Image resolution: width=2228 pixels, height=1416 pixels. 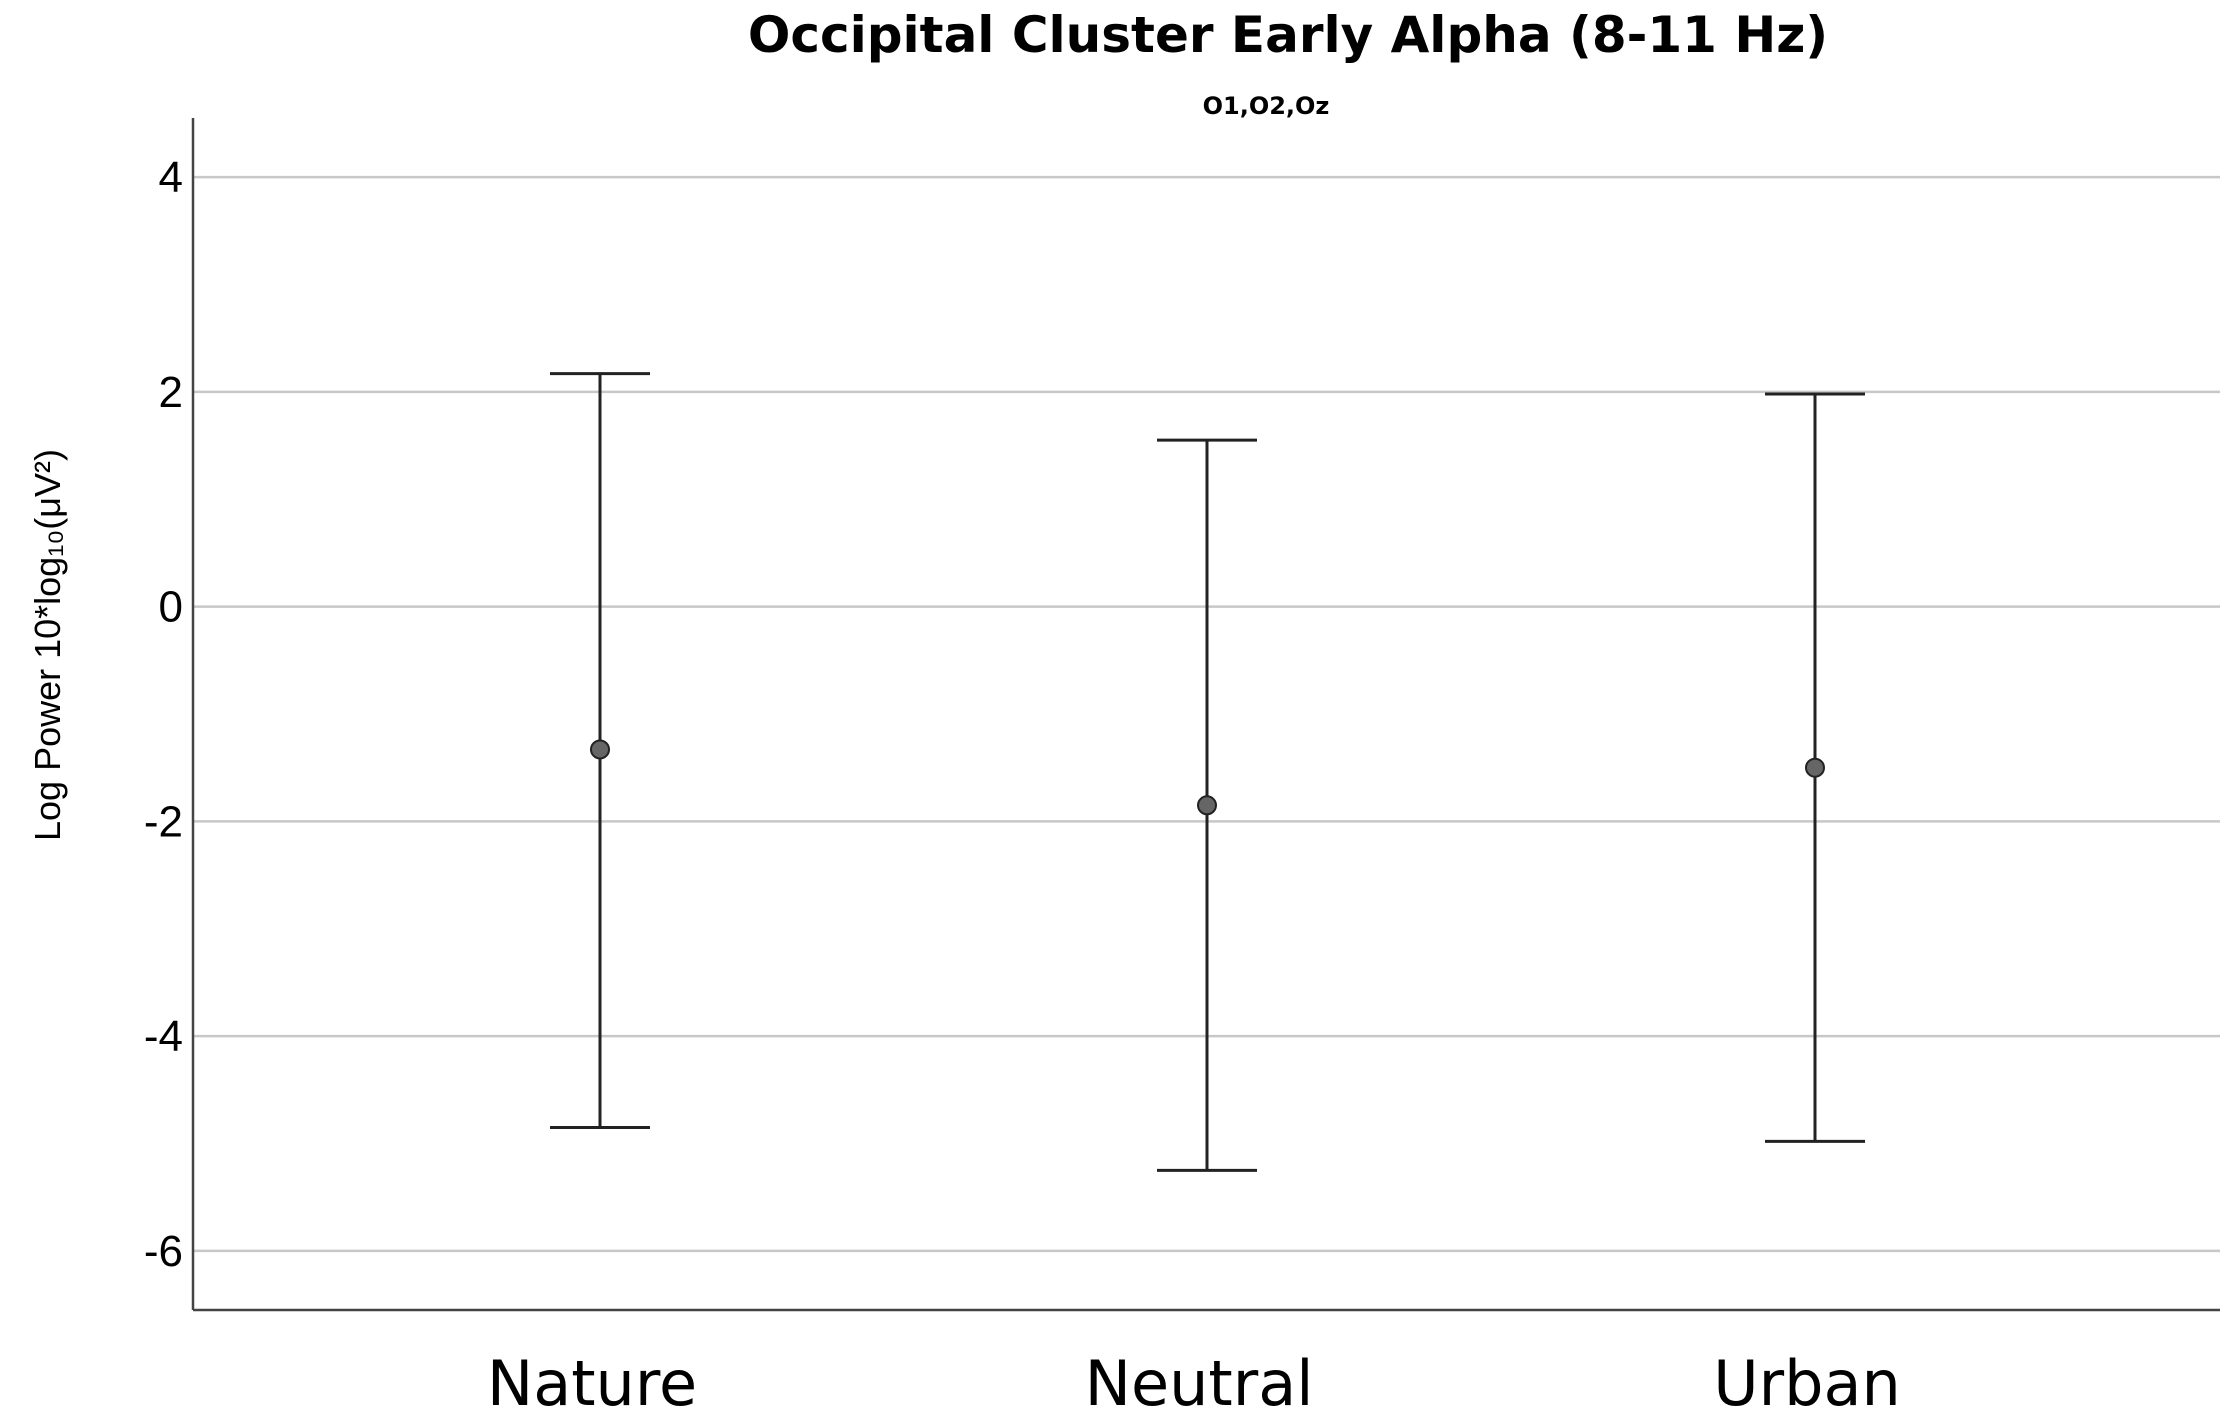 What do you see at coordinates (47, 645) in the screenshot?
I see `y-axis-label: Log Power 10*log₁₀(μV²)` at bounding box center [47, 645].